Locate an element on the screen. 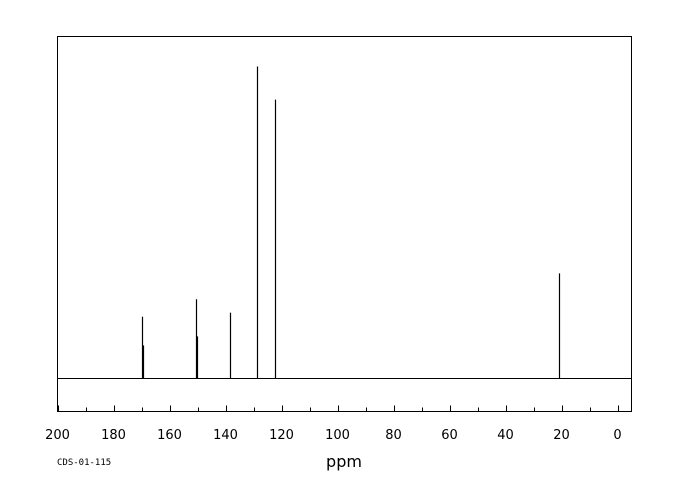 Image resolution: width=680 pixels, height=500 pixels. tick-label-180: 180 is located at coordinates (113, 435).